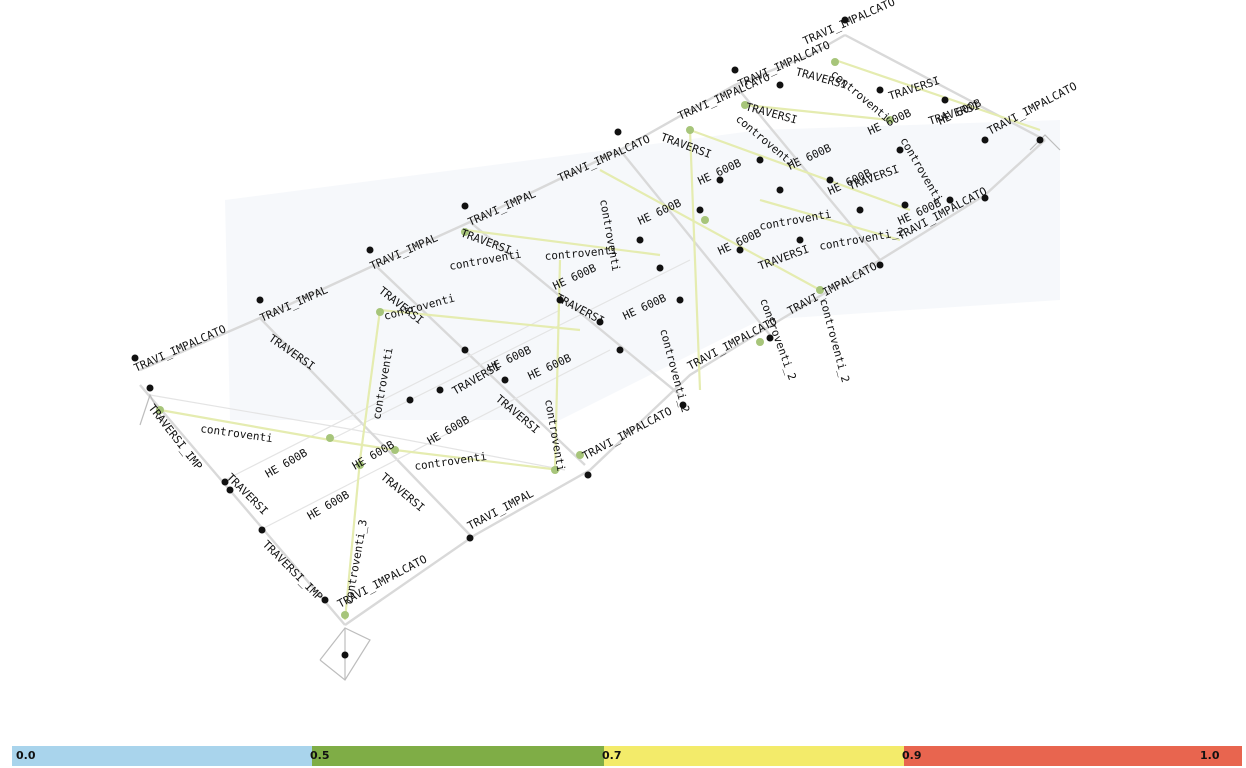 The height and width of the screenshot is (768, 1246). I want to click on legend-tick-4: 1.0, so click(1210, 755).